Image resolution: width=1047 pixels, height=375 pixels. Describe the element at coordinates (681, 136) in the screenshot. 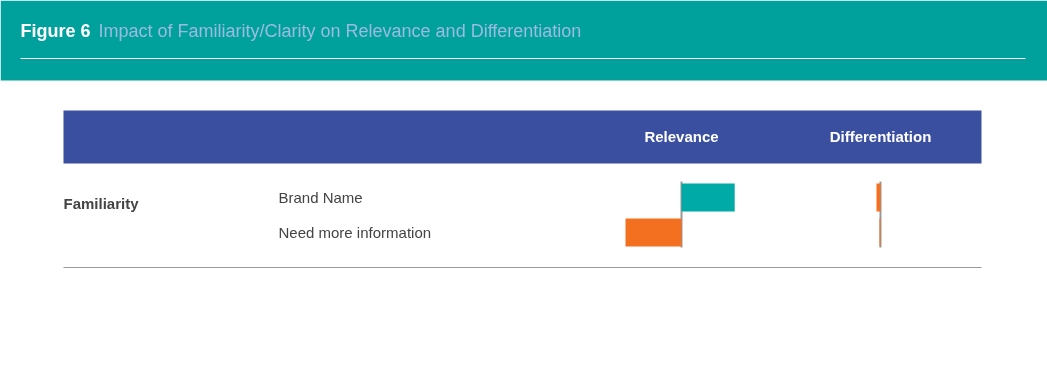

I see `chart-title: Relevance` at that location.